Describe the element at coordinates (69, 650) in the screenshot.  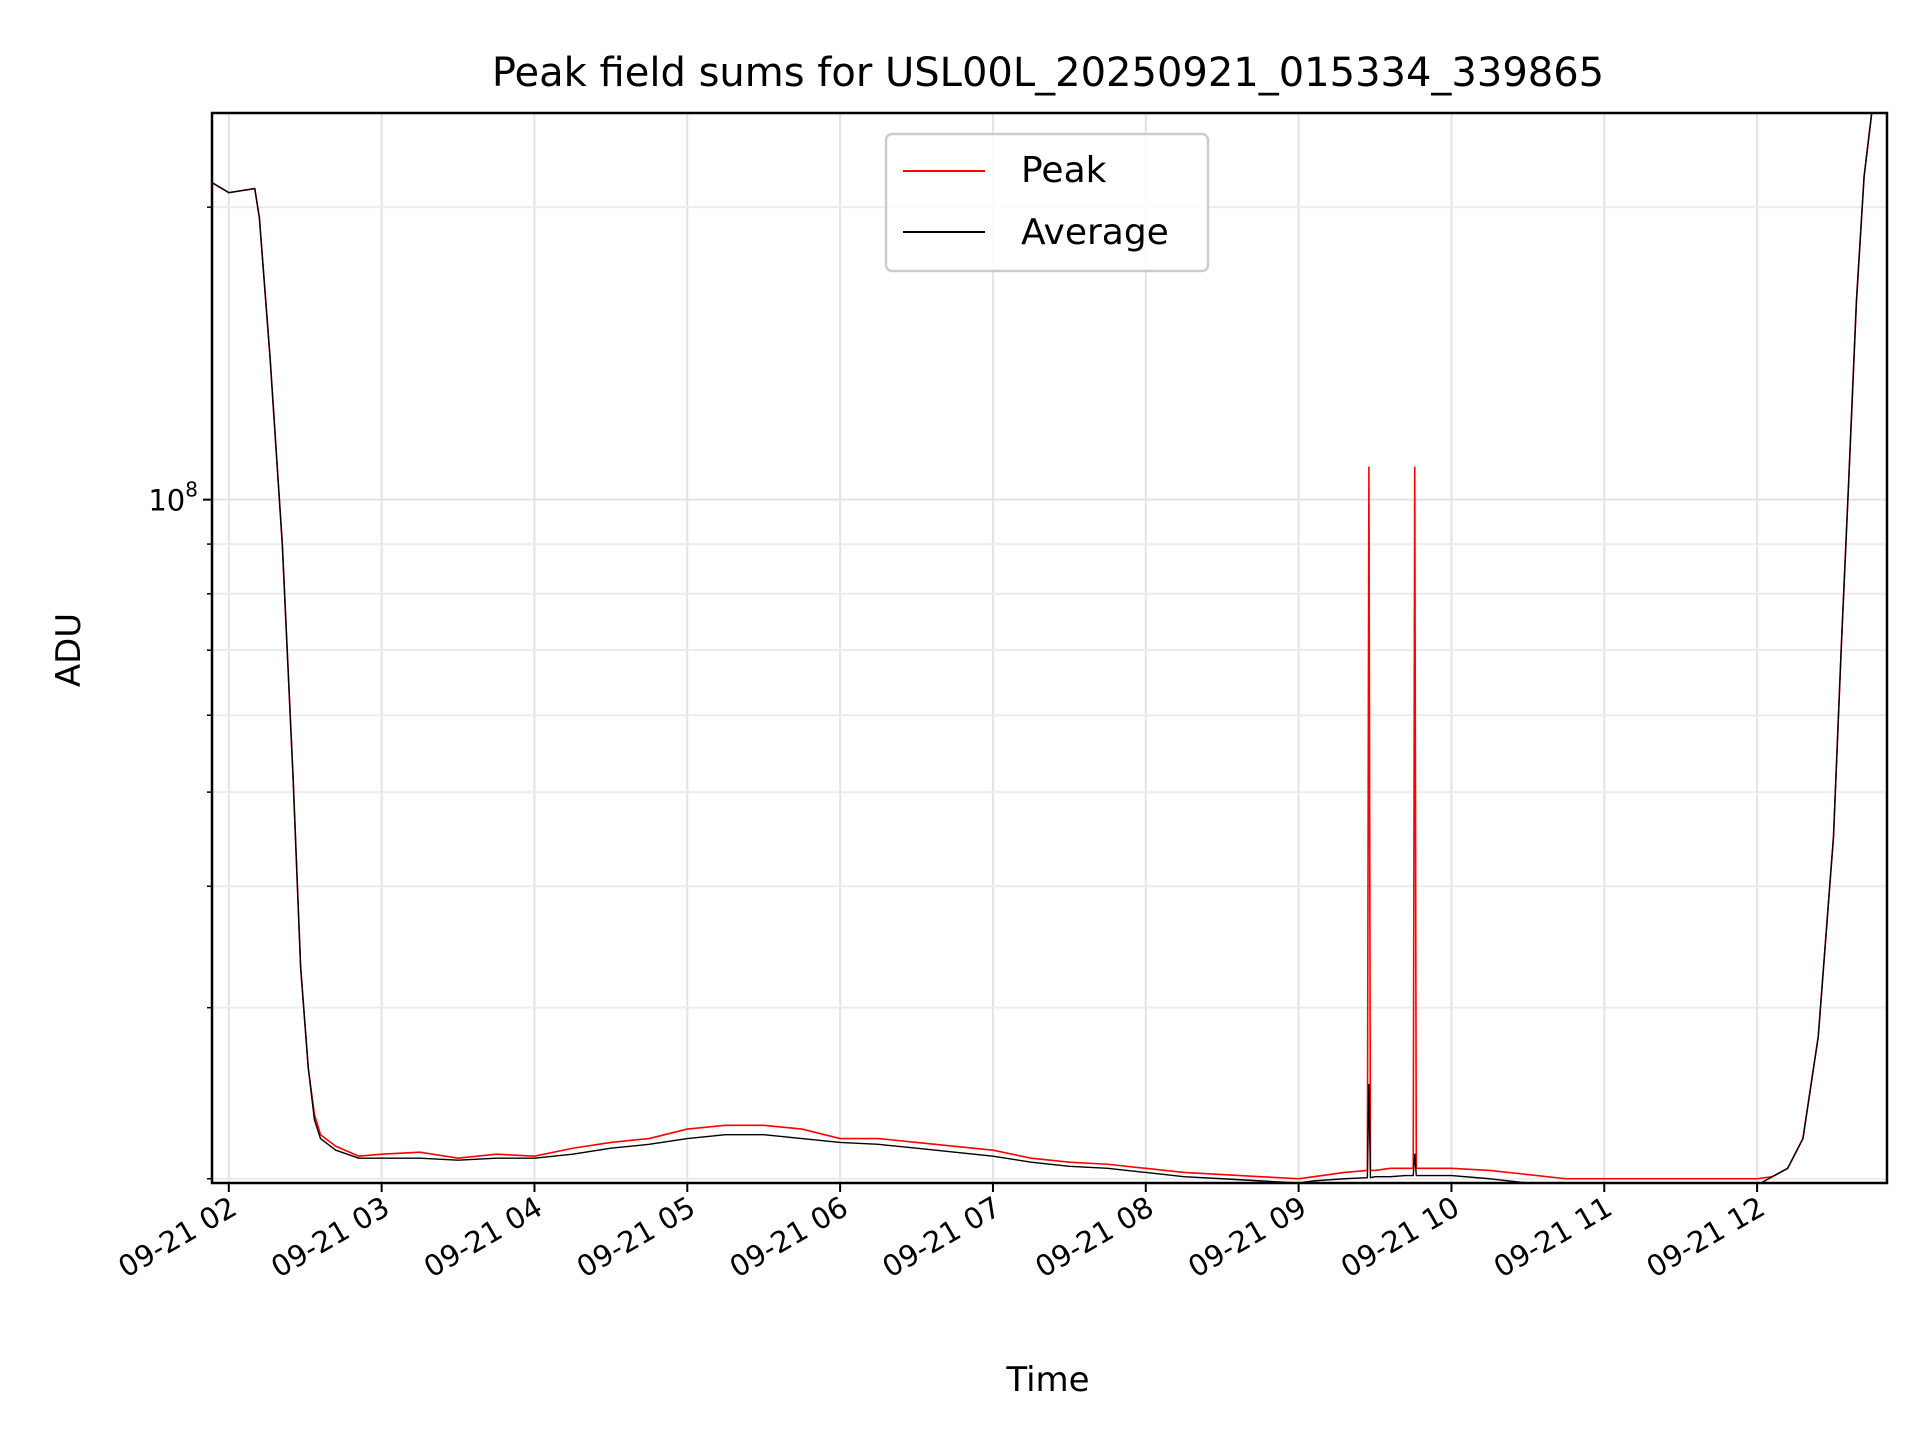
I see `y-axis-label: ADU` at that location.